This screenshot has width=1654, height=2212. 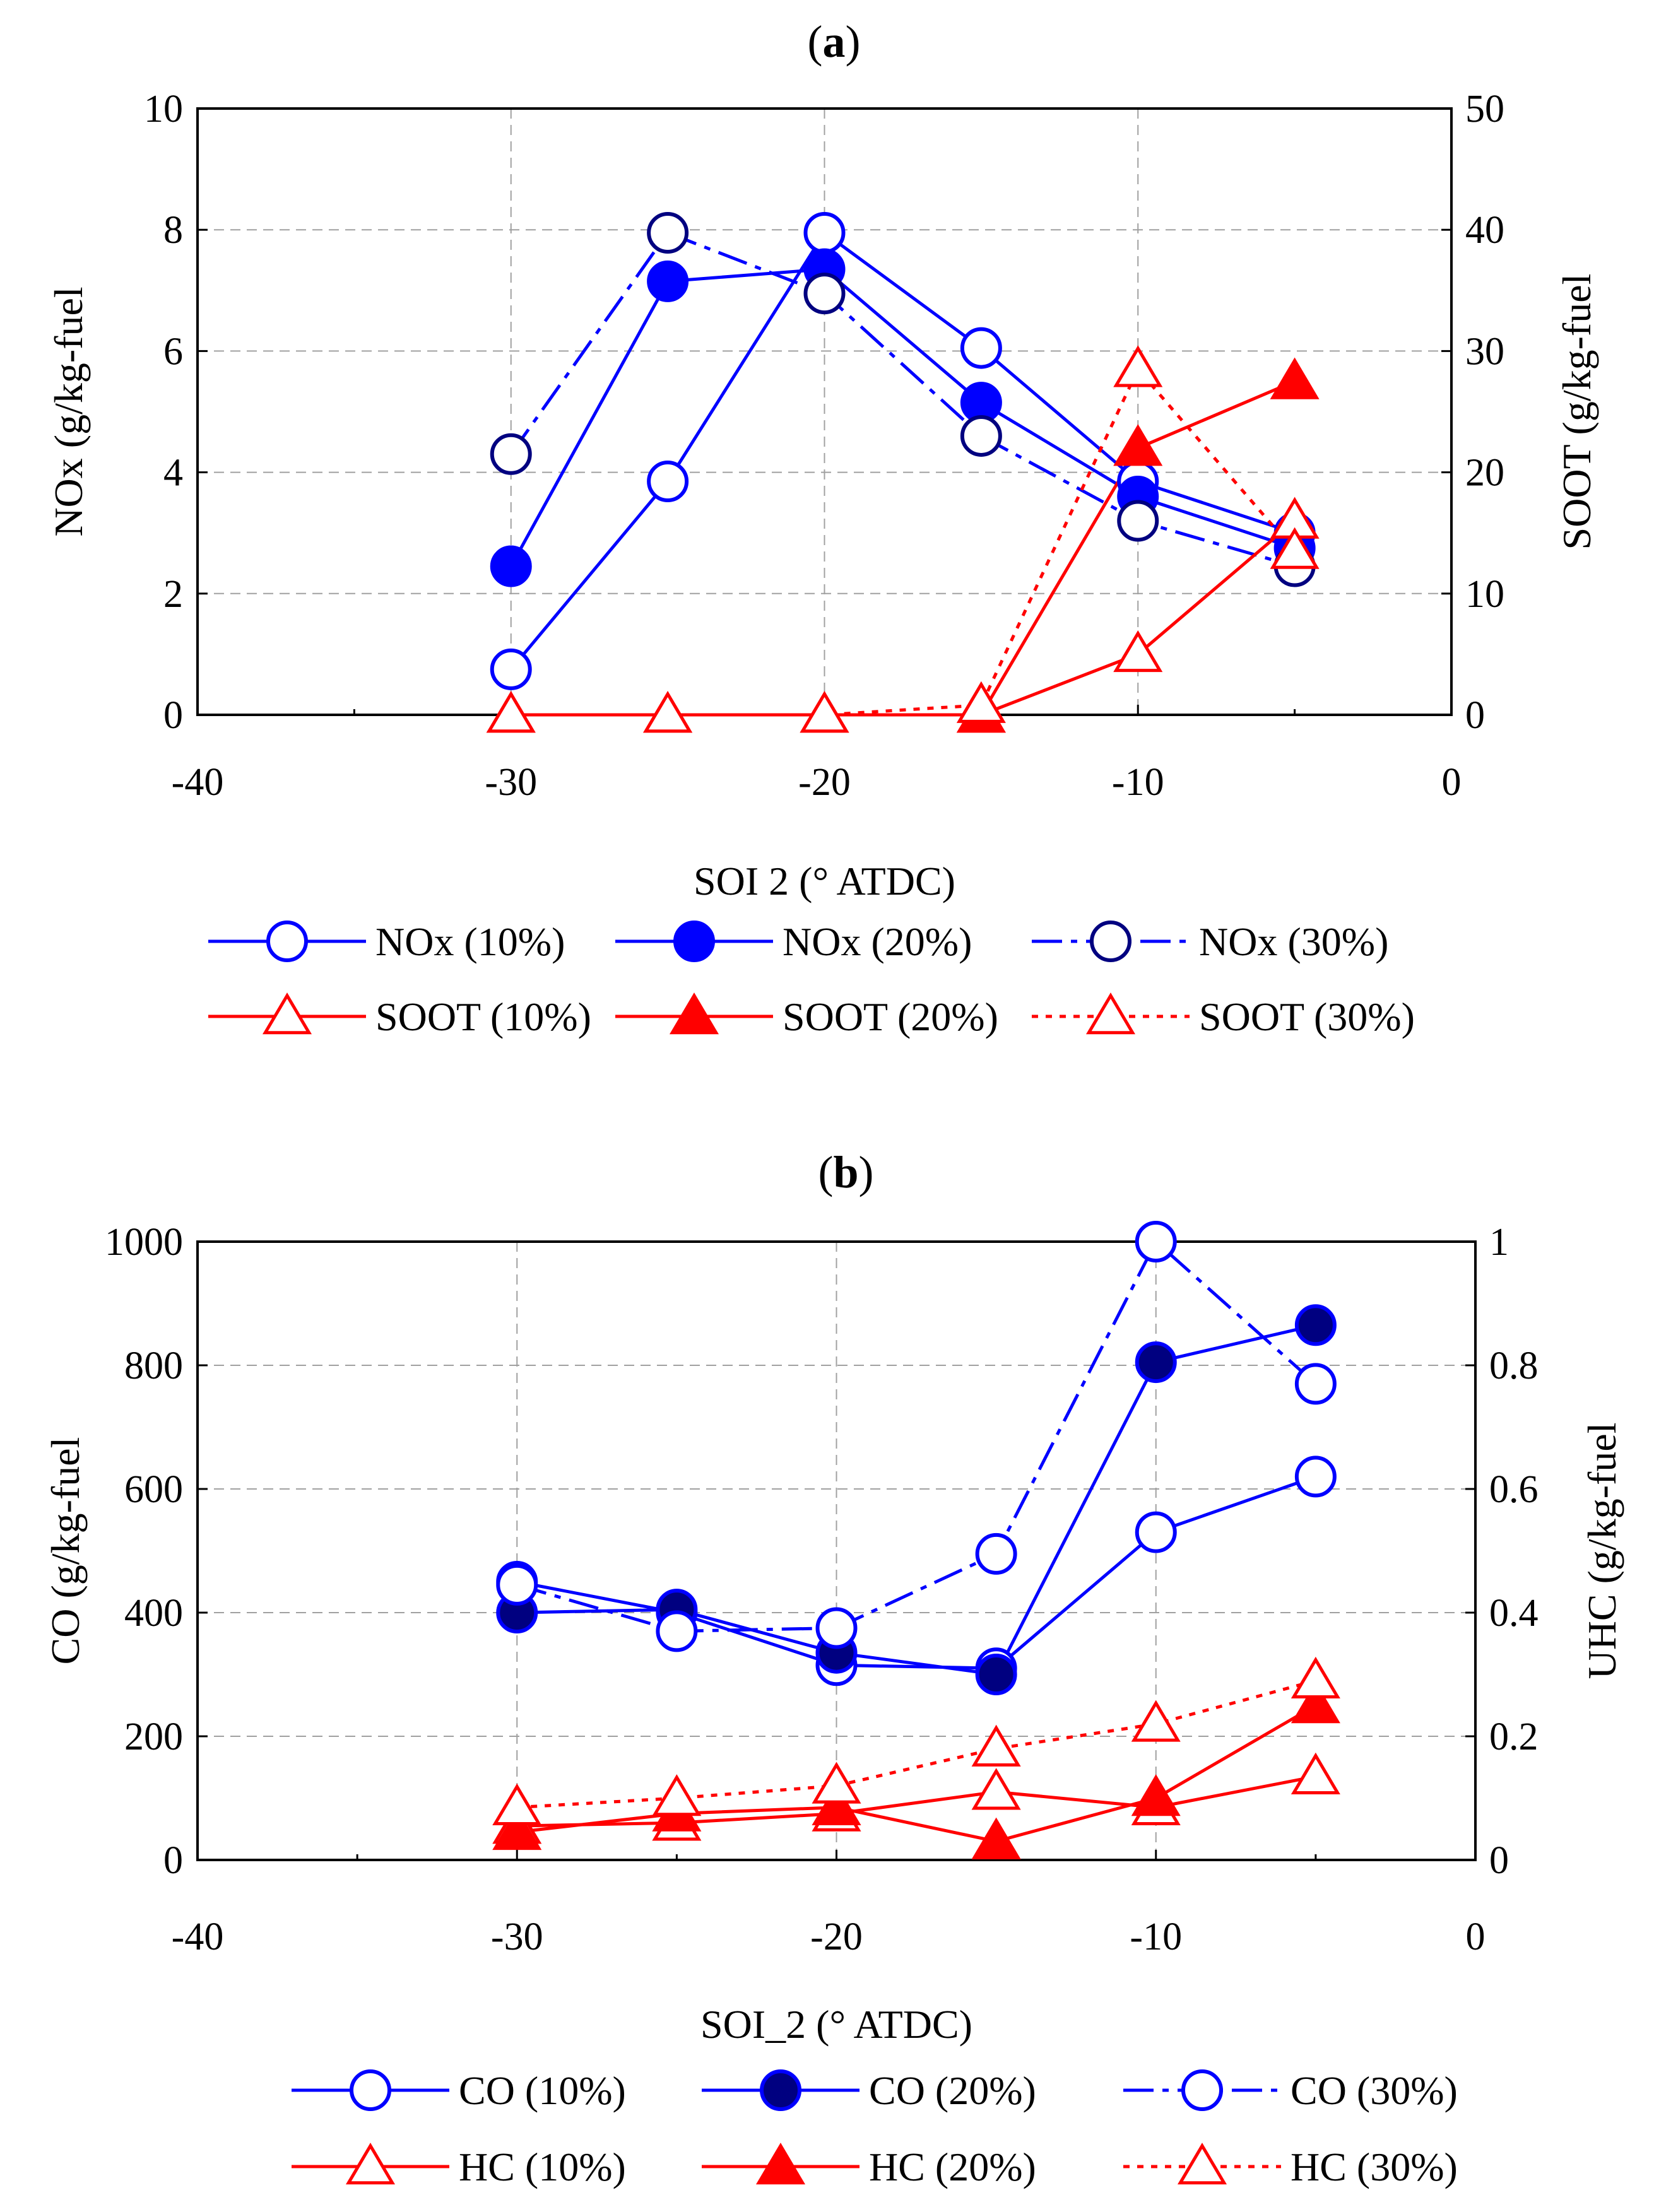 What do you see at coordinates (542, 2166) in the screenshot?
I see `legend-label: HC (10%)` at bounding box center [542, 2166].